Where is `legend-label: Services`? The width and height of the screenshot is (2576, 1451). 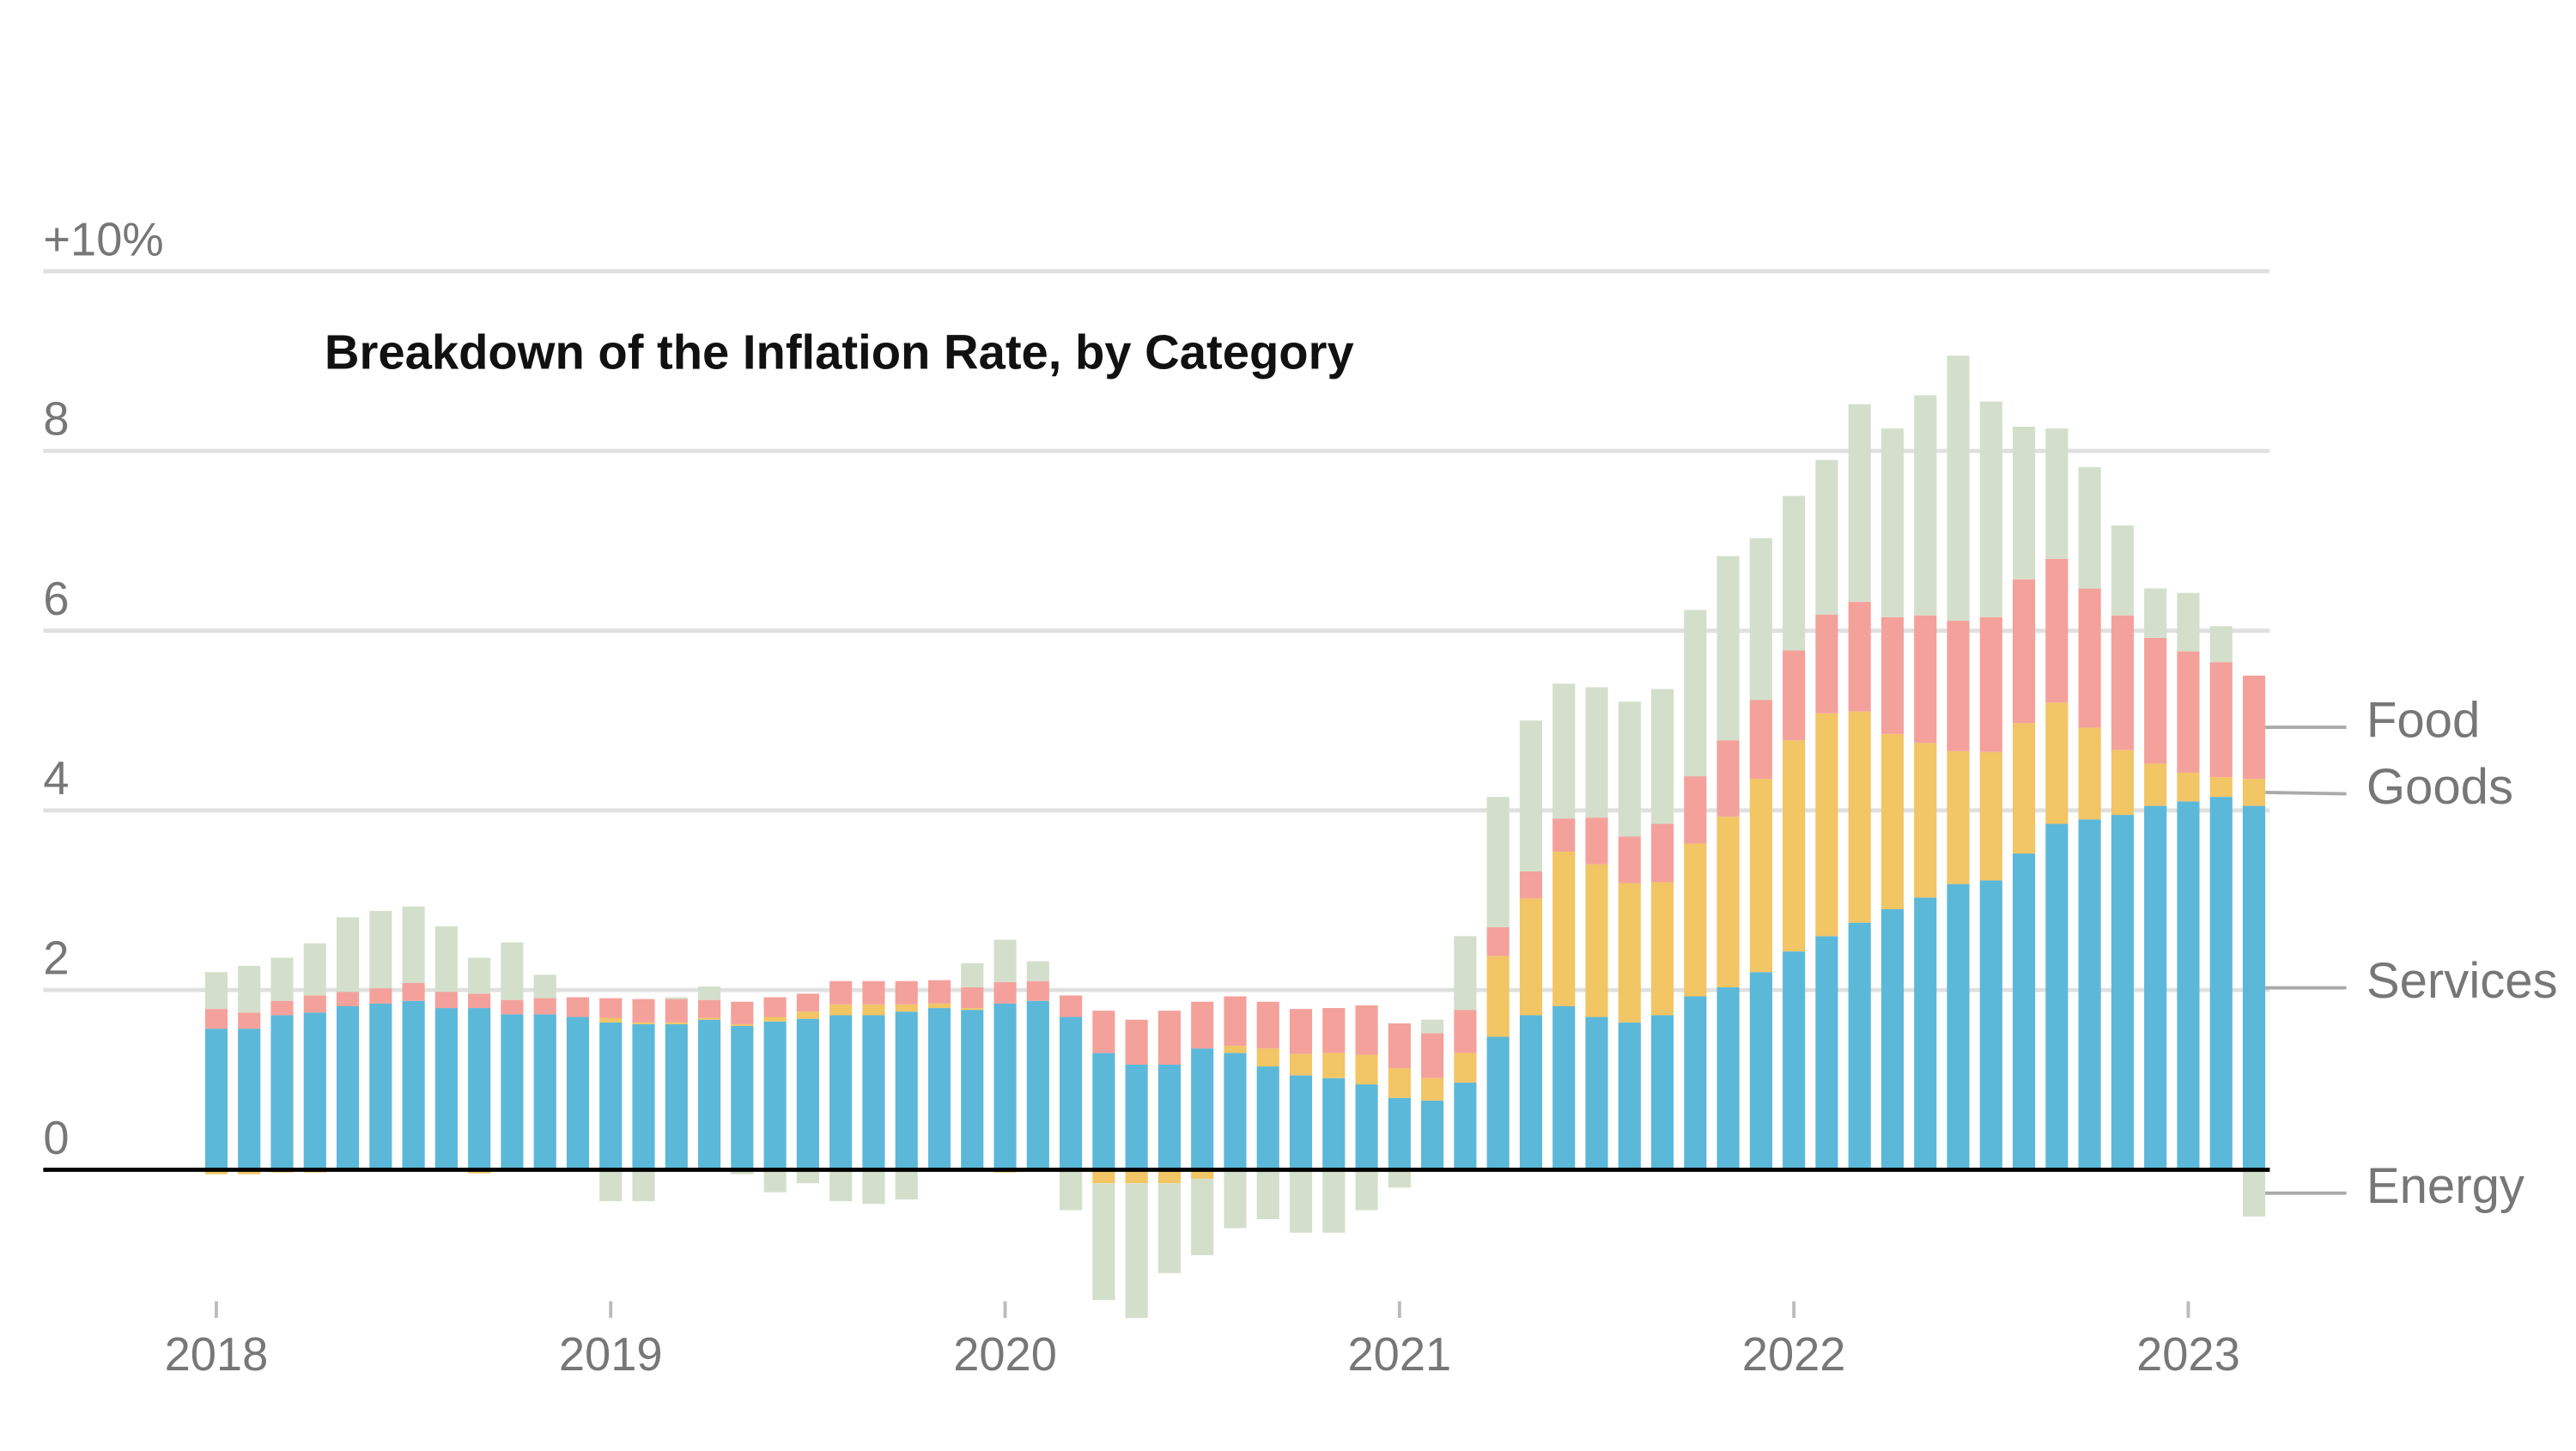
legend-label: Services is located at coordinates (2462, 981).